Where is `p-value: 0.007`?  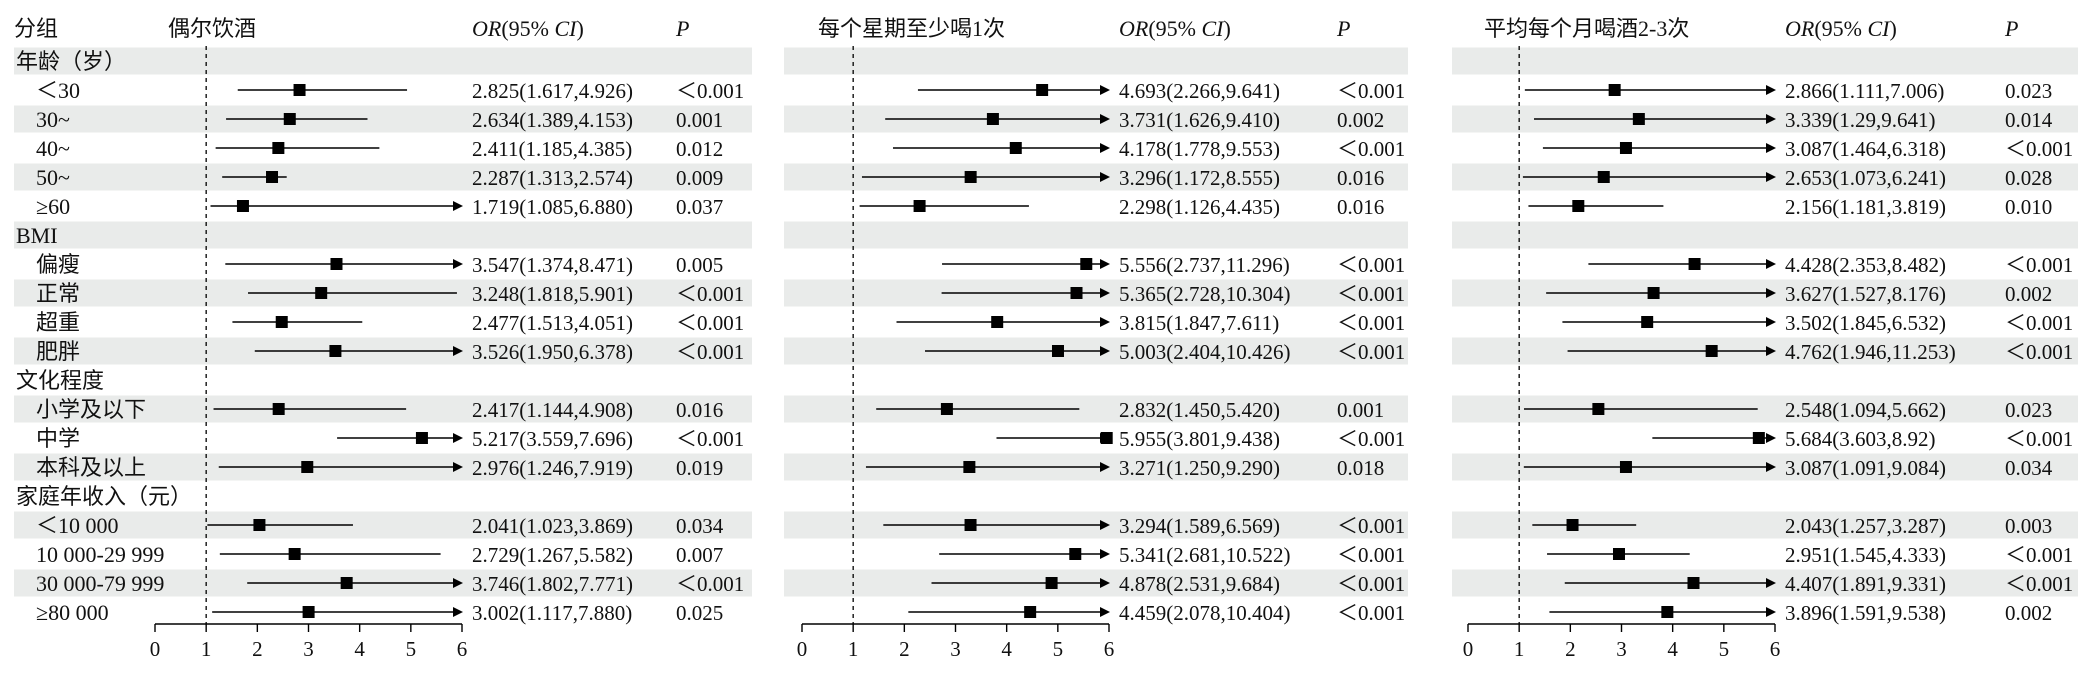 p-value: 0.007 is located at coordinates (699, 555).